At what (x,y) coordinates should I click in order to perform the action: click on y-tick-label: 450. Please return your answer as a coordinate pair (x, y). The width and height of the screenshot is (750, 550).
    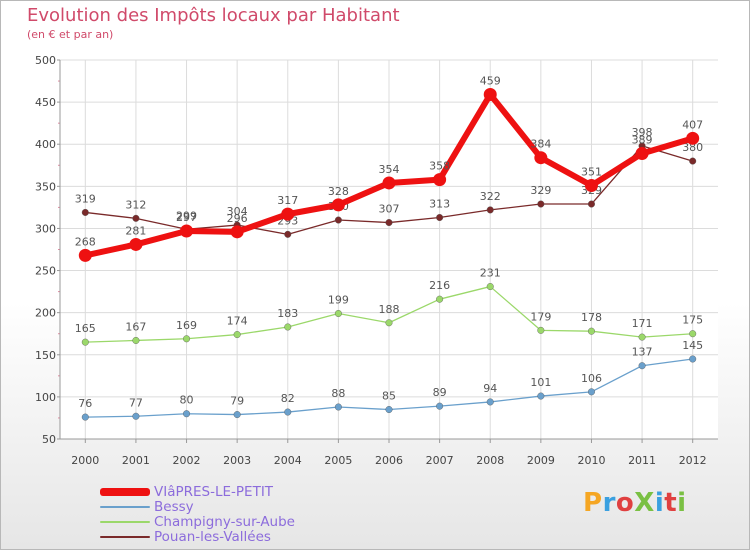
    Looking at the image, I should click on (45, 102).